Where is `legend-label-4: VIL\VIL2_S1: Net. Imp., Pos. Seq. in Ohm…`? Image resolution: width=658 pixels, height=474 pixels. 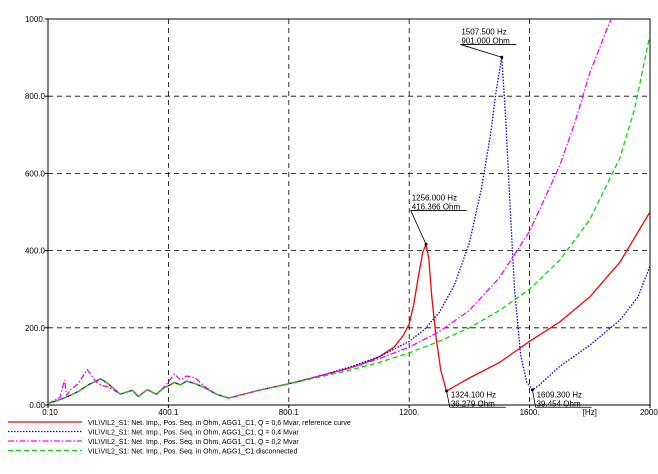 legend-label-4: VIL\VIL2_S1: Net. Imp., Pos. Seq. in Ohm… is located at coordinates (192, 452).